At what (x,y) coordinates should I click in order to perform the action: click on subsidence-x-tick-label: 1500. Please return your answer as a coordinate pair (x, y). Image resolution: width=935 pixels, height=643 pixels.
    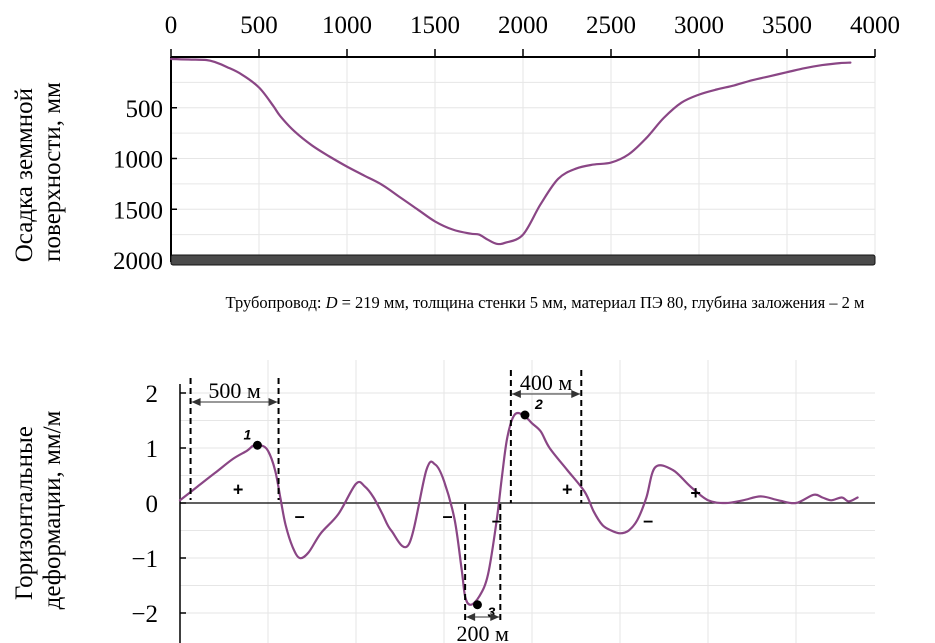
    Looking at the image, I should click on (435, 25).